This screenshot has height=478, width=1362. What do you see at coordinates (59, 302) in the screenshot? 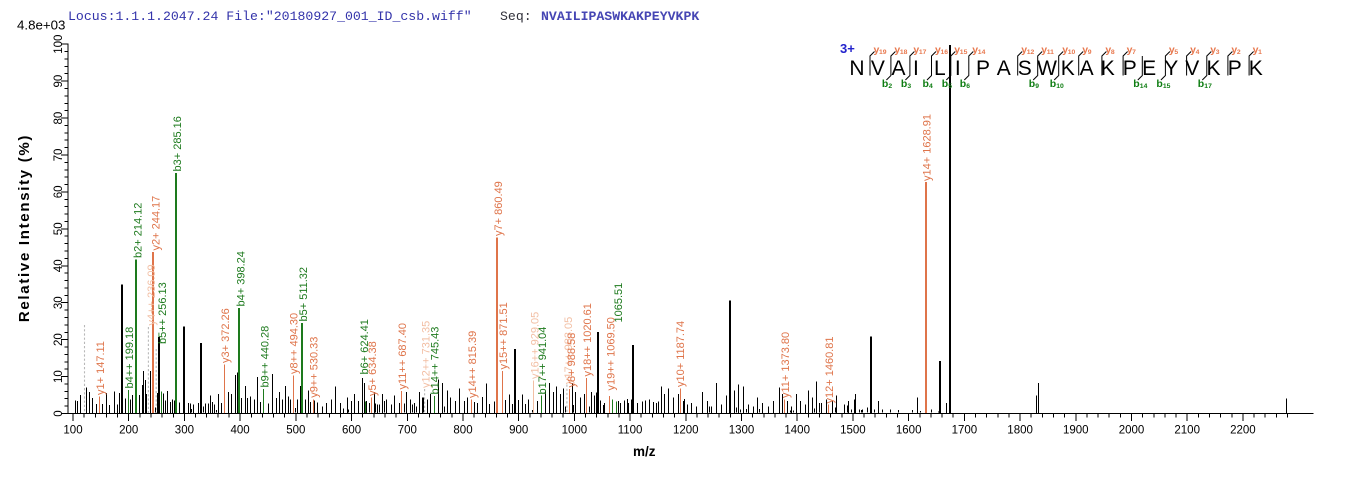
I see `svg-text: 30` at bounding box center [59, 302].